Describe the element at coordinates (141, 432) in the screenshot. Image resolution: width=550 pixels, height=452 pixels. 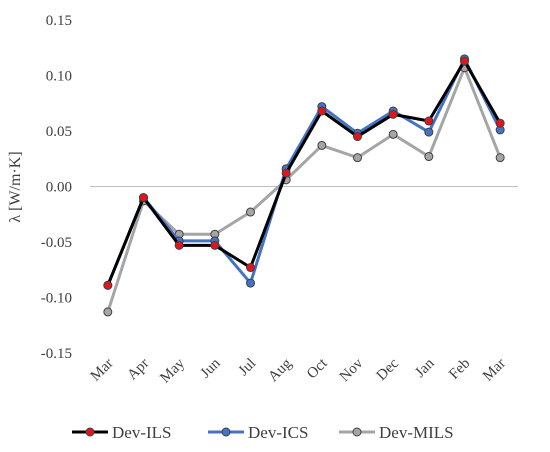
I see `legend-label: Dev-ILS` at that location.